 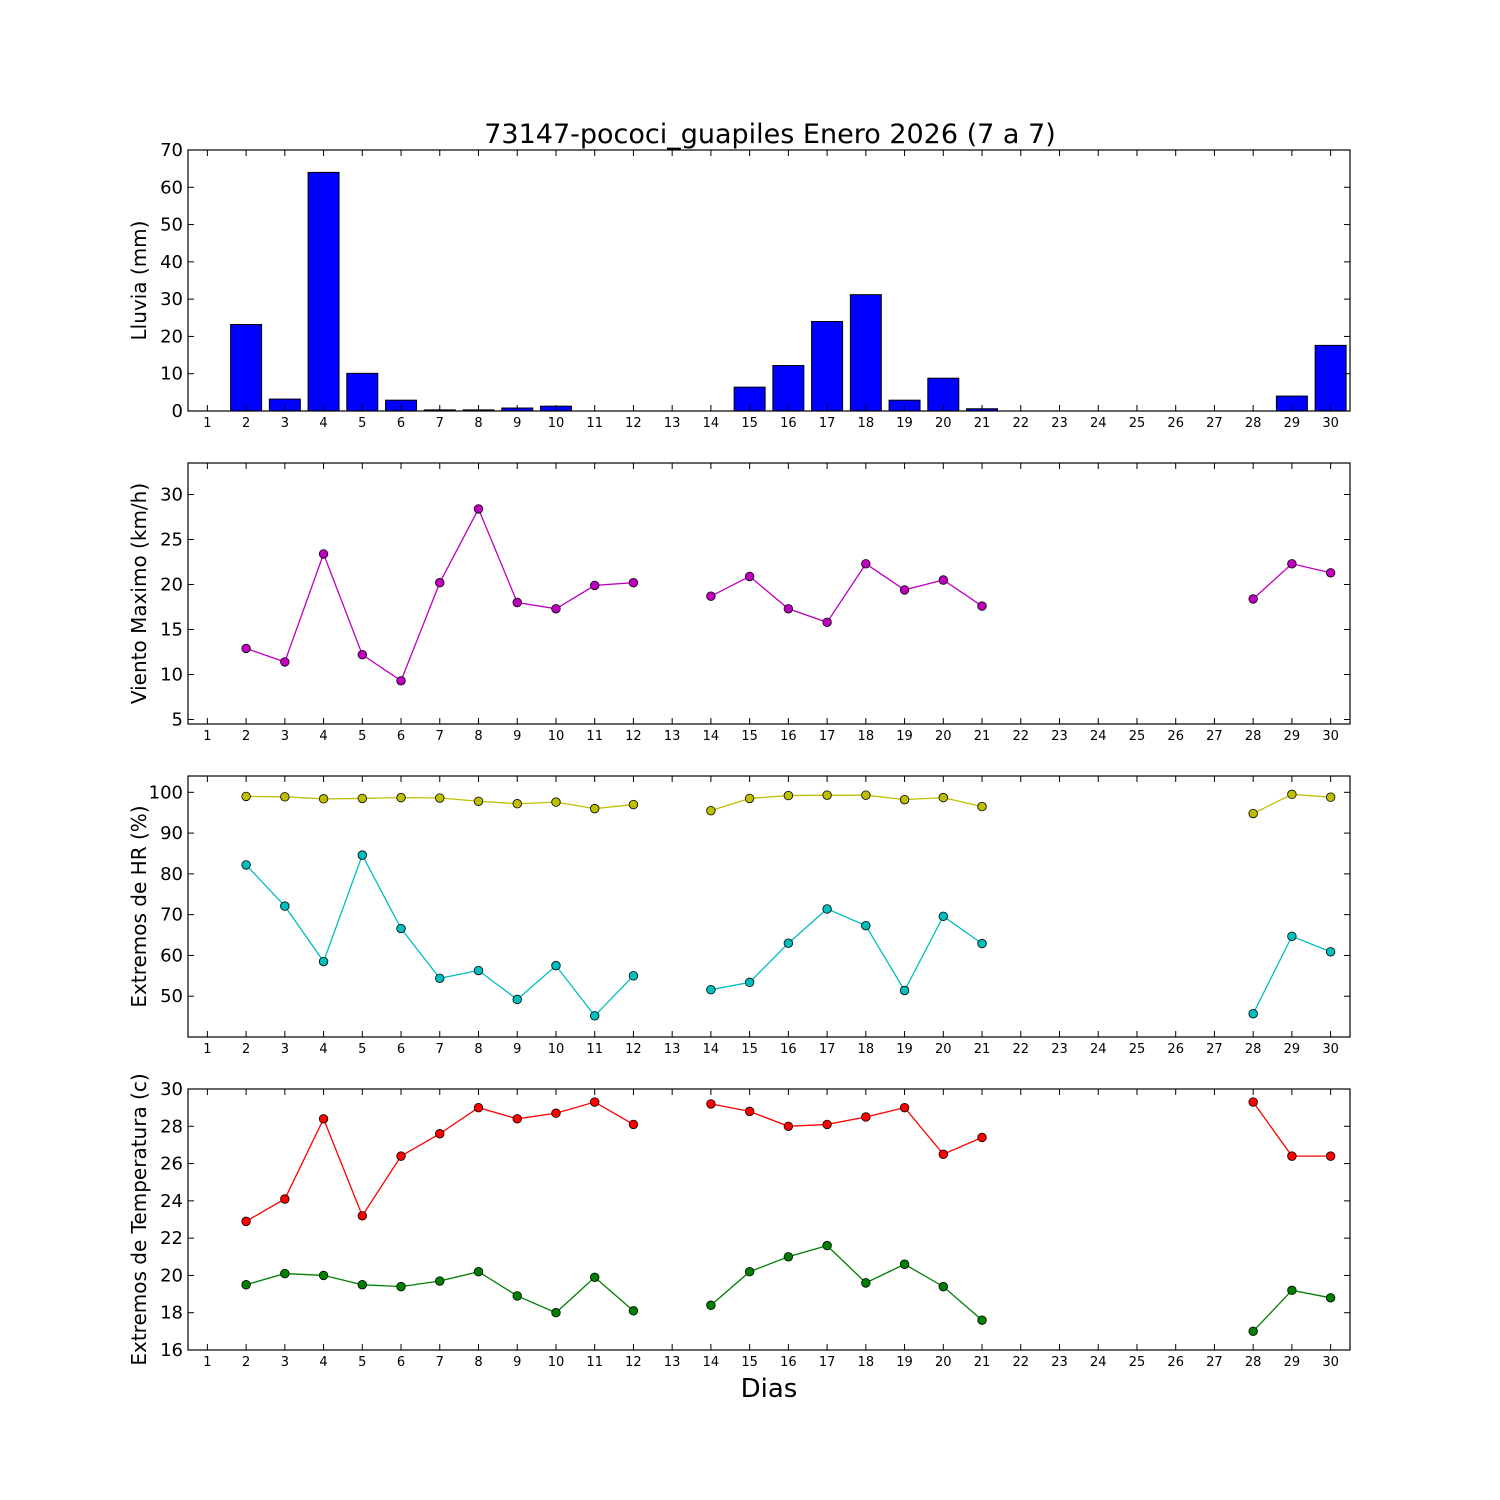 What do you see at coordinates (171, 225) in the screenshot?
I see `y-tick-label-lluvia-50: 50` at bounding box center [171, 225].